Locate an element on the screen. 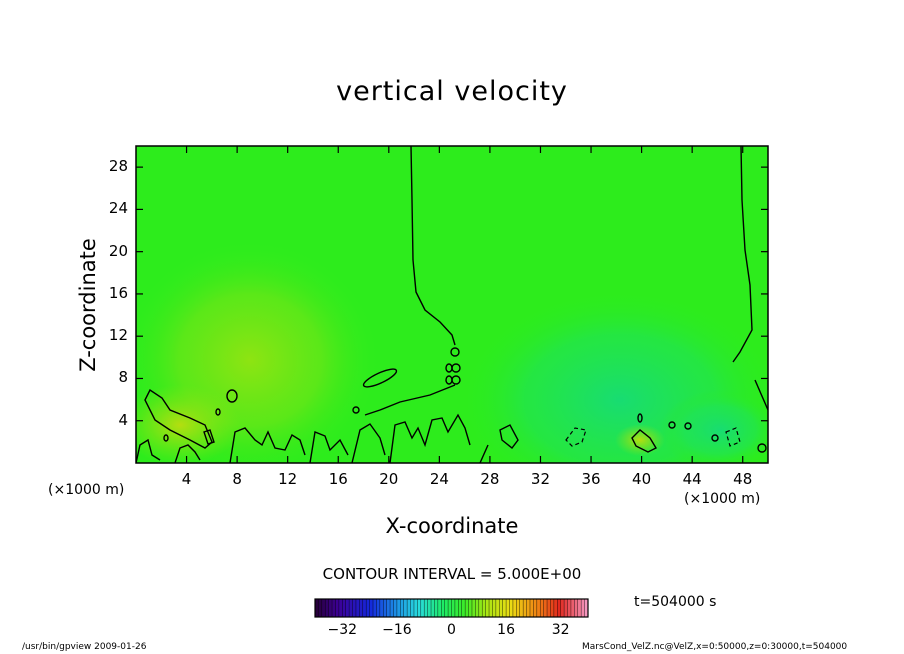  downdraft-core-region is located at coordinates (714, 426).